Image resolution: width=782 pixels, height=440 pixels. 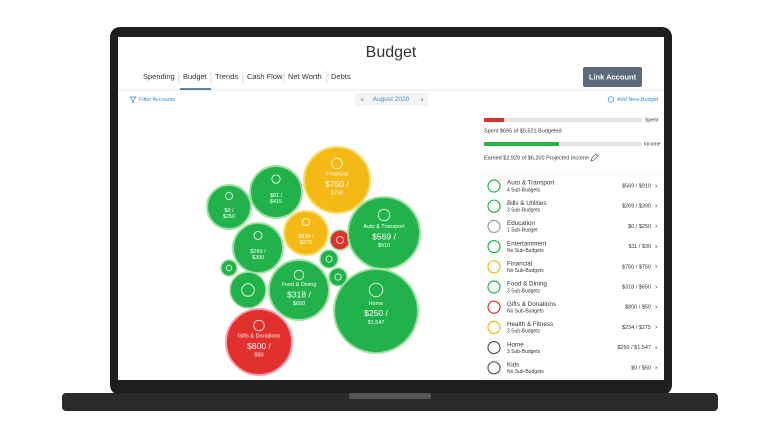 What do you see at coordinates (594, 157) in the screenshot?
I see `edit-icon` at bounding box center [594, 157].